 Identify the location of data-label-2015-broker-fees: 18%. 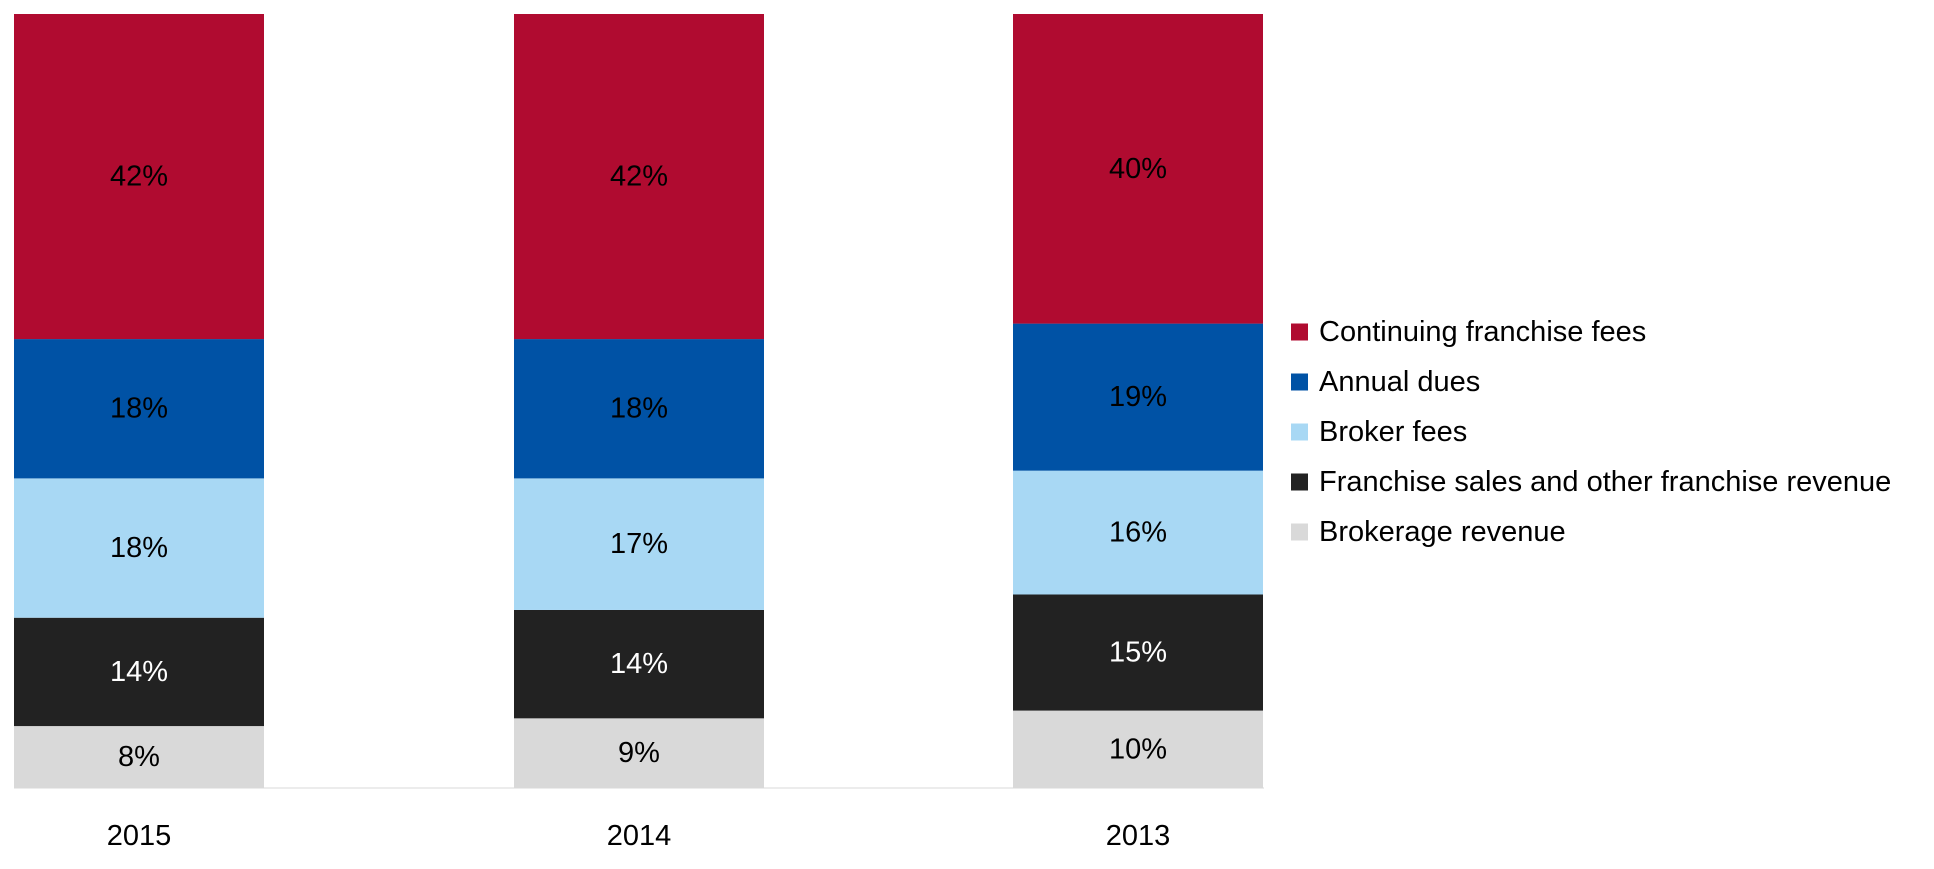
(139, 548).